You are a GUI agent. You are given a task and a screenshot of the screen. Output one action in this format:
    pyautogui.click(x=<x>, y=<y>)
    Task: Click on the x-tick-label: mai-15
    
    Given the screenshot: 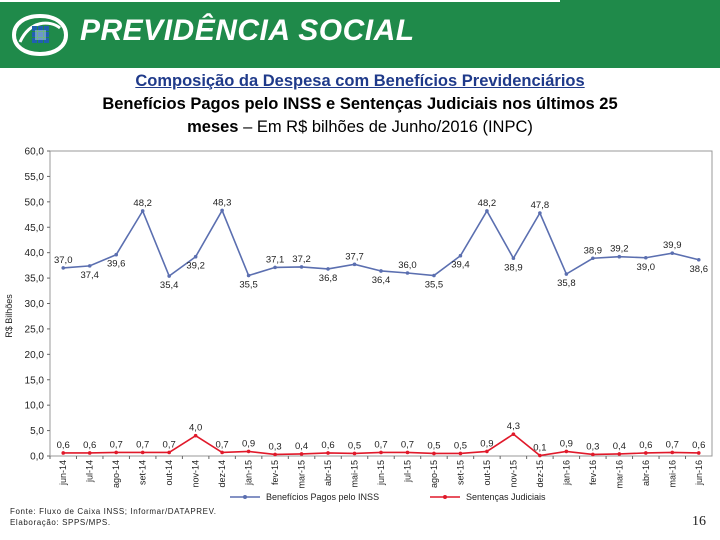 What is the action you would take?
    pyautogui.click(x=355, y=474)
    